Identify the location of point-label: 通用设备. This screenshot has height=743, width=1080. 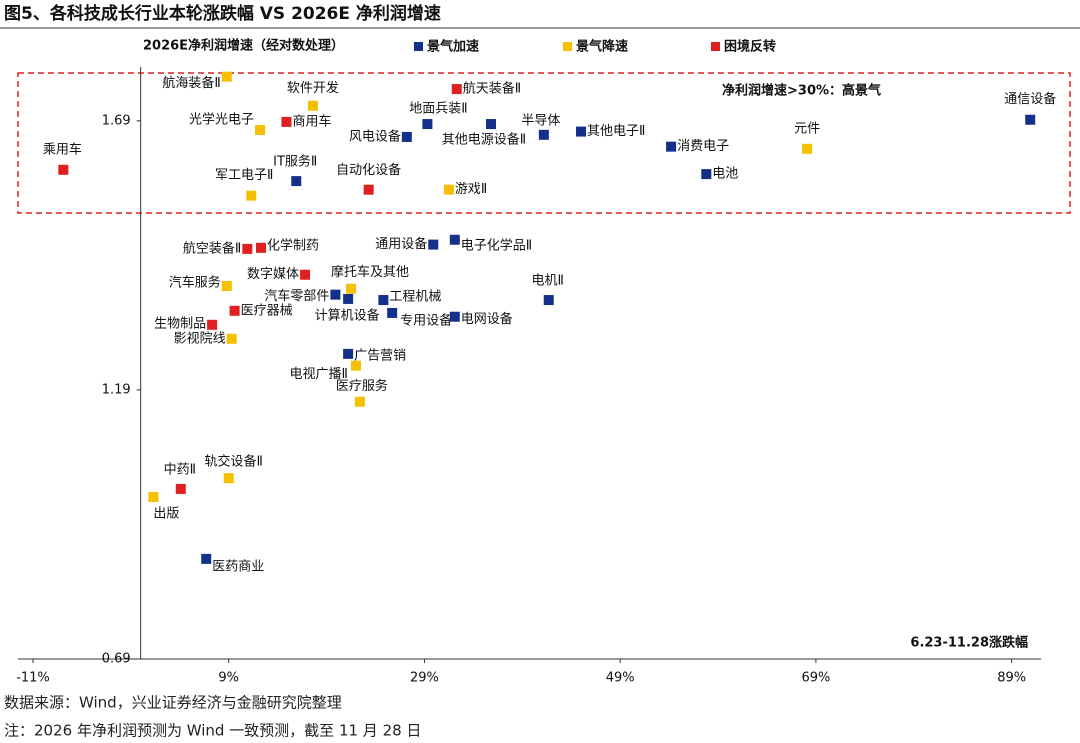
(401, 244).